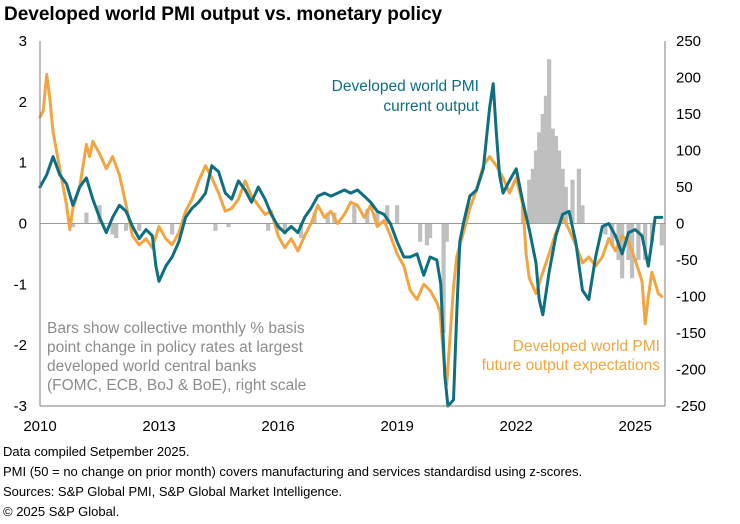 The width and height of the screenshot is (740, 524). What do you see at coordinates (176, 328) in the screenshot?
I see `bars-note-line1: Bars show collective monthly % basis` at bounding box center [176, 328].